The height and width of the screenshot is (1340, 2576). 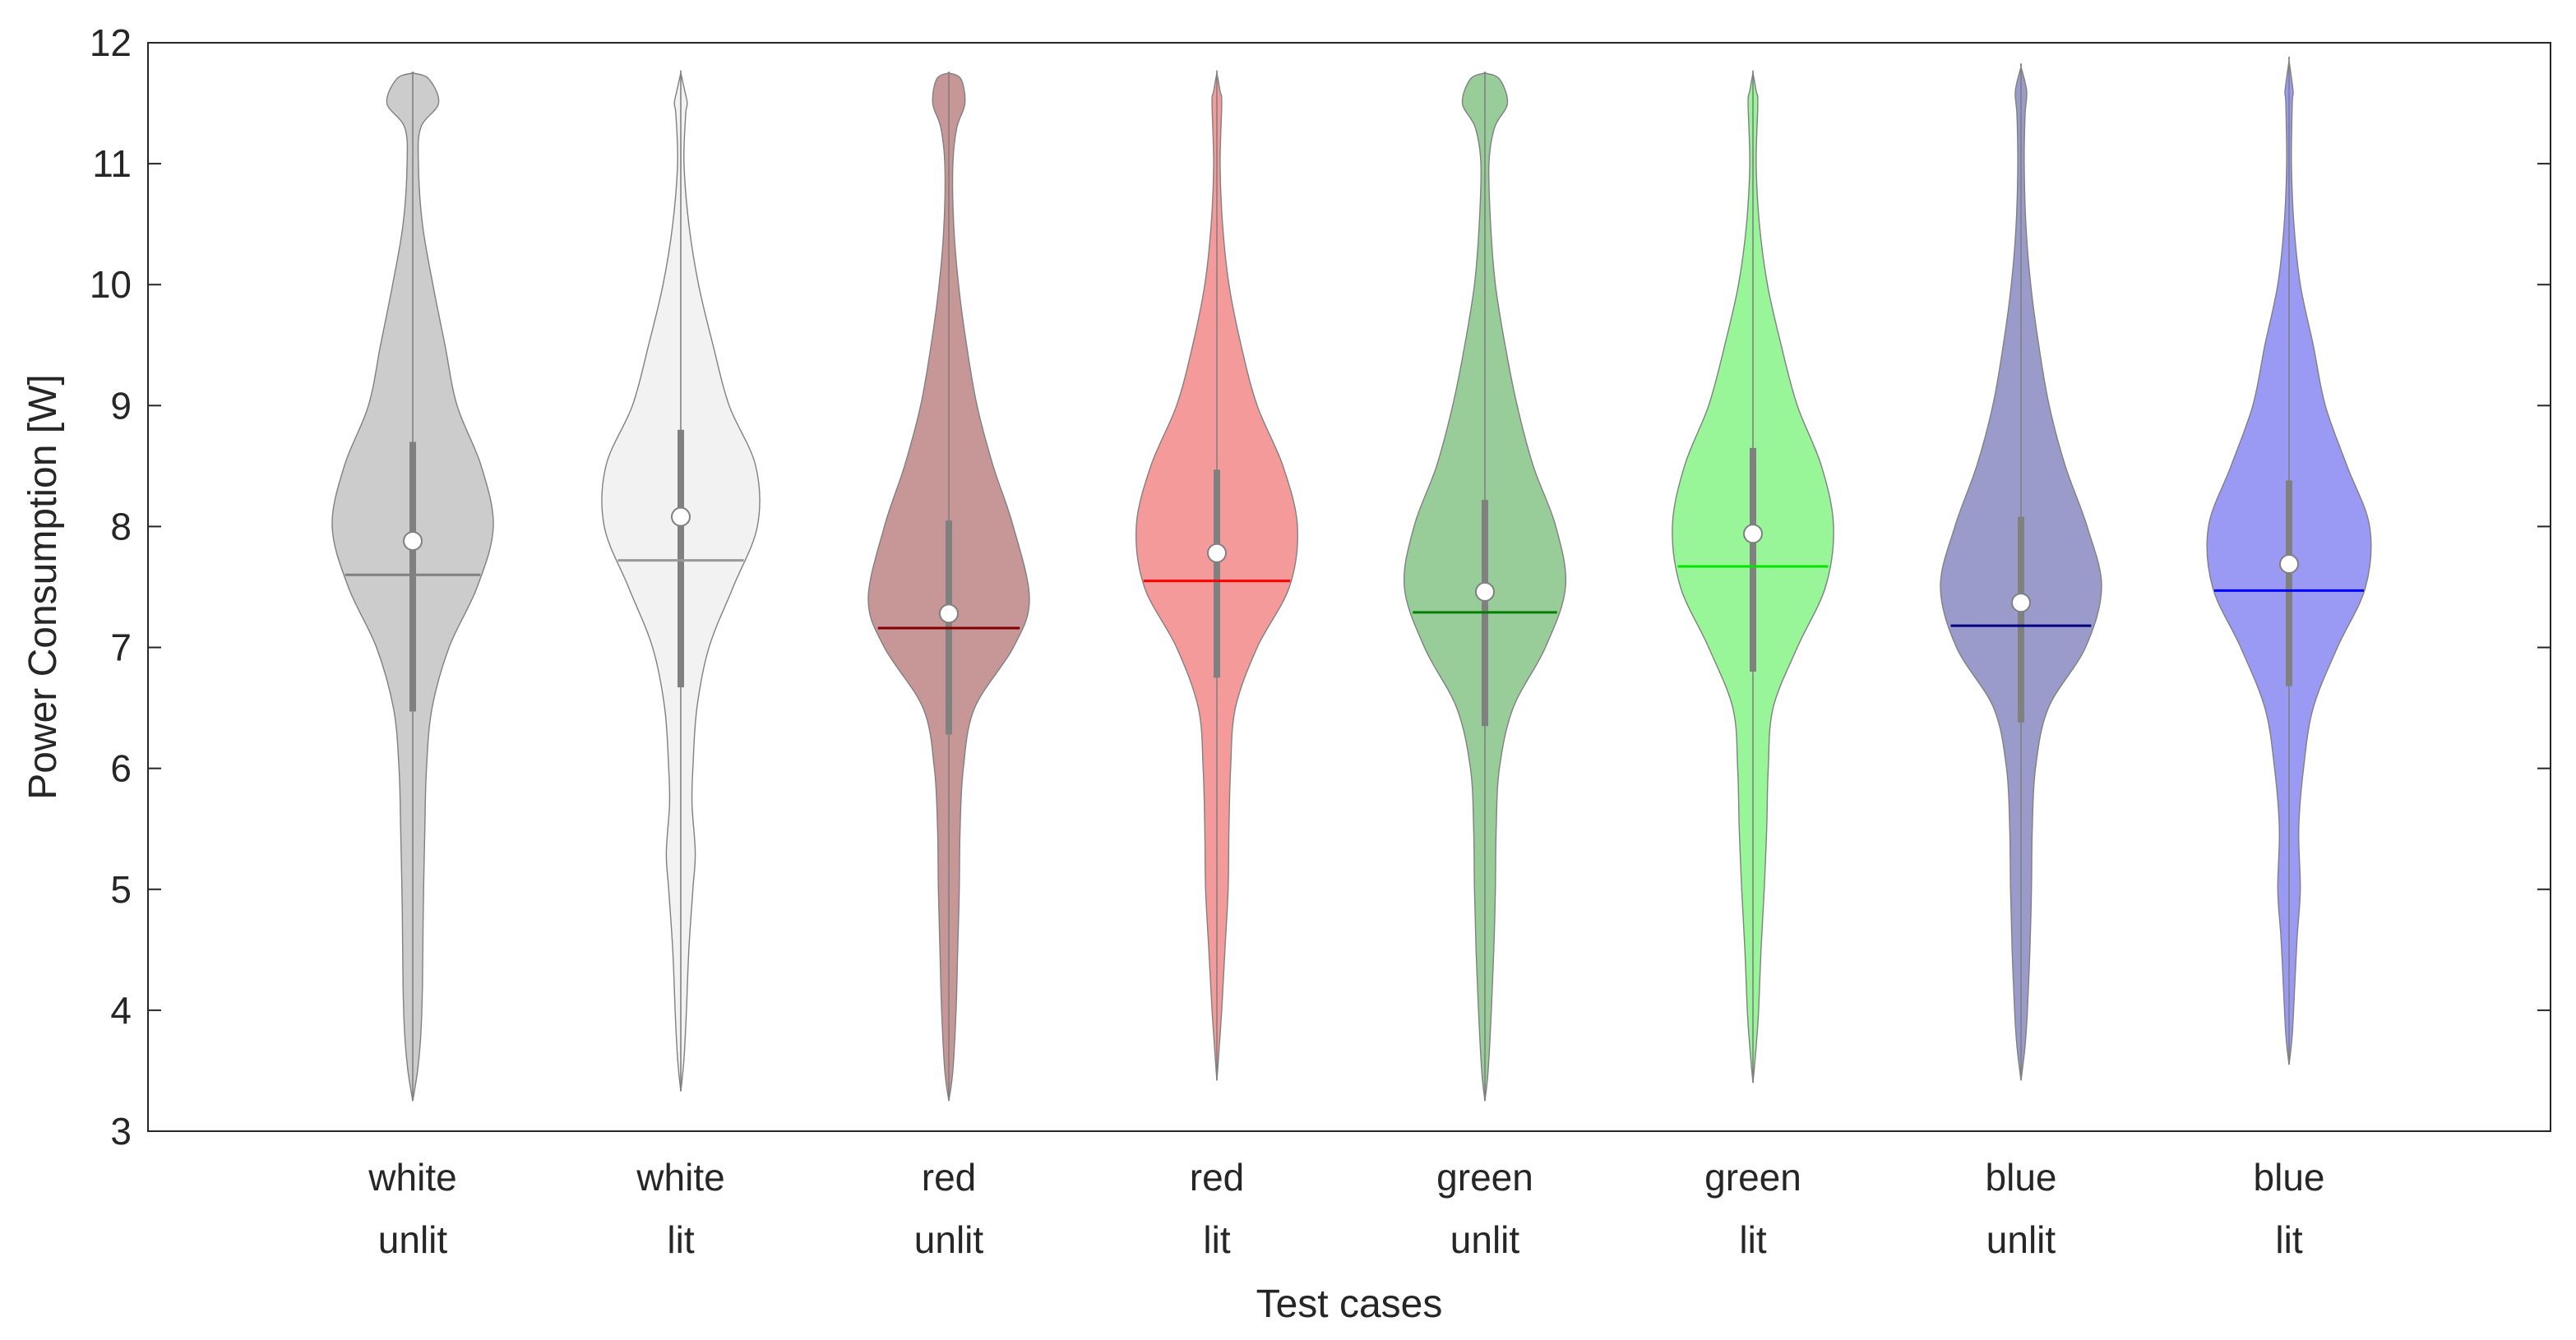 I want to click on y-axis-title: Power Consumption [W], so click(x=43, y=587).